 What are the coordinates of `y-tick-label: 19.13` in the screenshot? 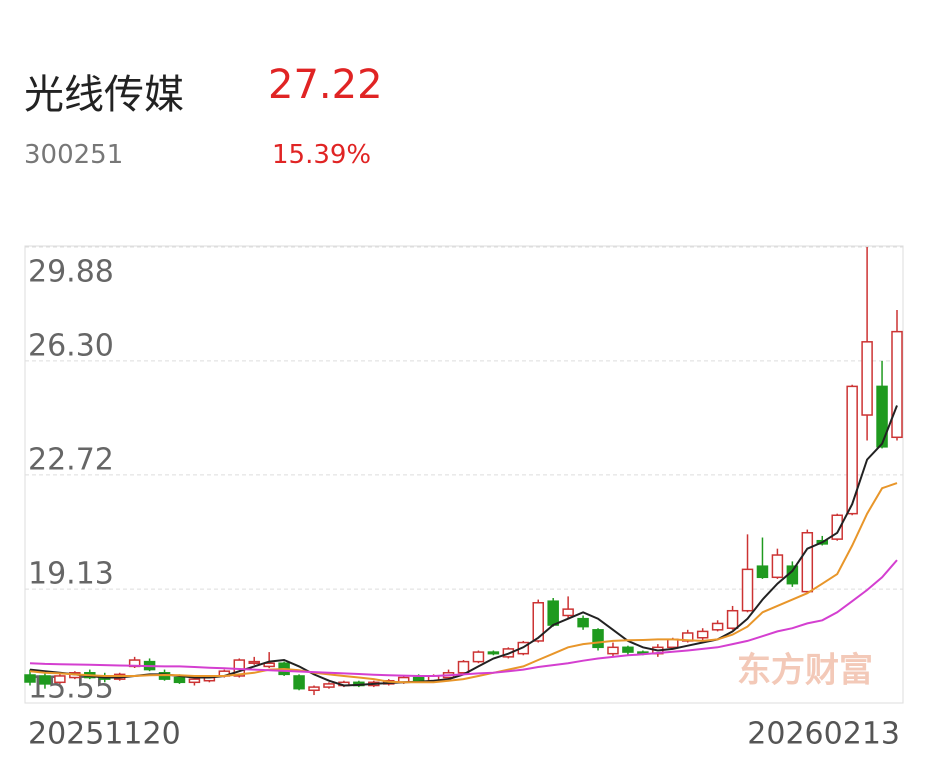 It's located at (71, 574).